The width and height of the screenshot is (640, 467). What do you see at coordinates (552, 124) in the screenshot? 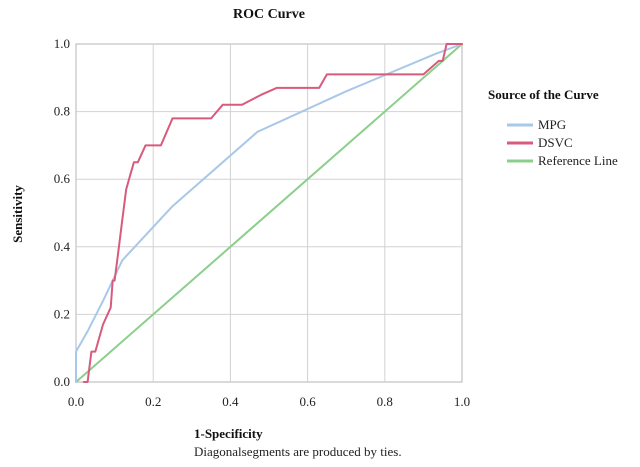
I see `legend-label-mpg: MPG` at bounding box center [552, 124].